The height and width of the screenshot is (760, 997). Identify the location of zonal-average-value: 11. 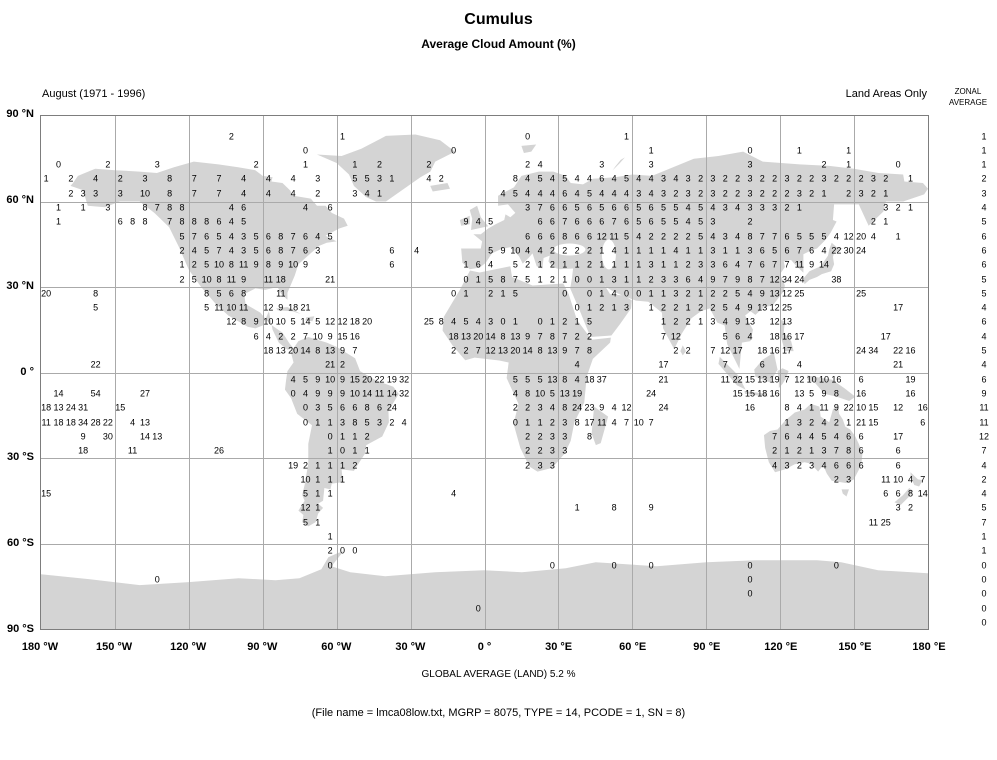
(984, 422).